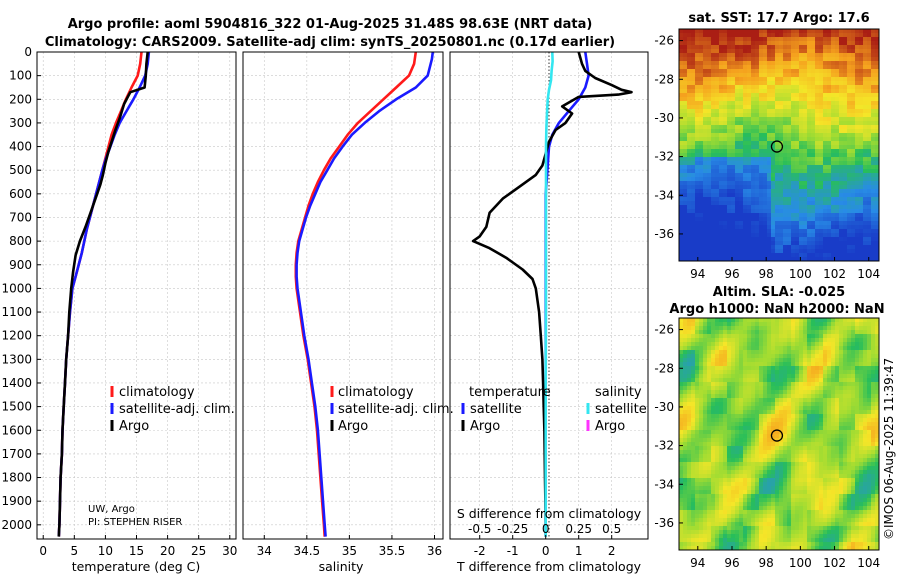 Image resolution: width=900 pixels, height=580 pixels. Describe the element at coordinates (392, 551) in the screenshot. I see `x-tick-label: 35.5` at that location.